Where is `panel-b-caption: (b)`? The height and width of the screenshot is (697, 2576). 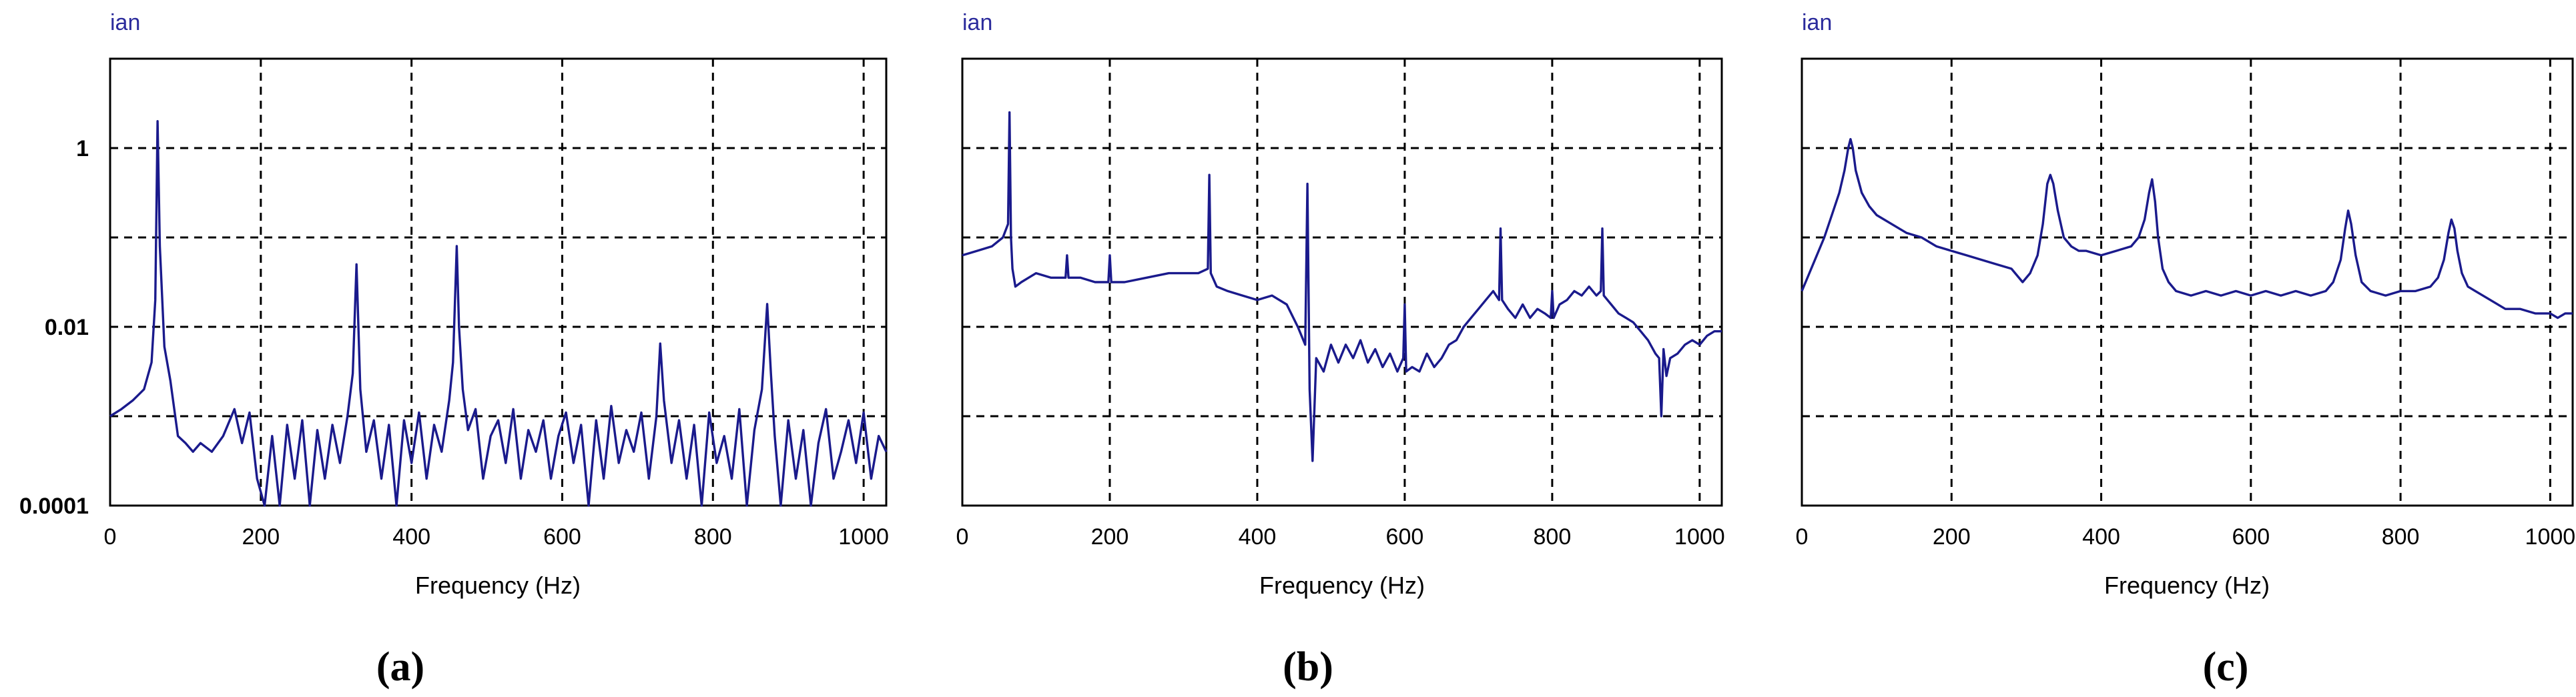
panel-b-caption: (b) is located at coordinates (1308, 667).